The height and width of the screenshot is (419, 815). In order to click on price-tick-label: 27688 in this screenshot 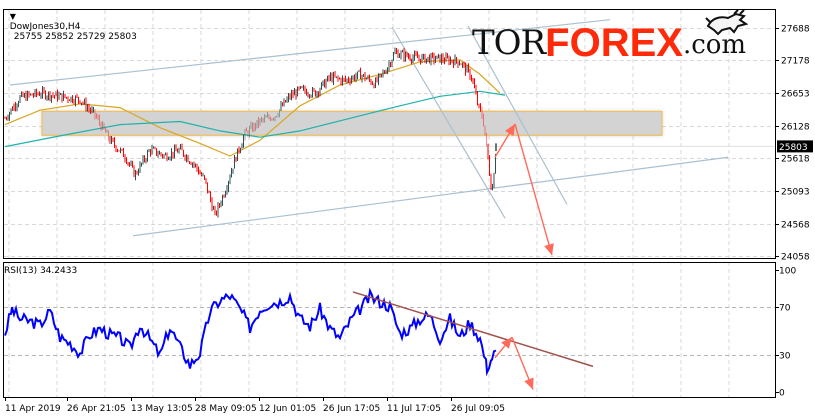, I will do `click(795, 30)`.